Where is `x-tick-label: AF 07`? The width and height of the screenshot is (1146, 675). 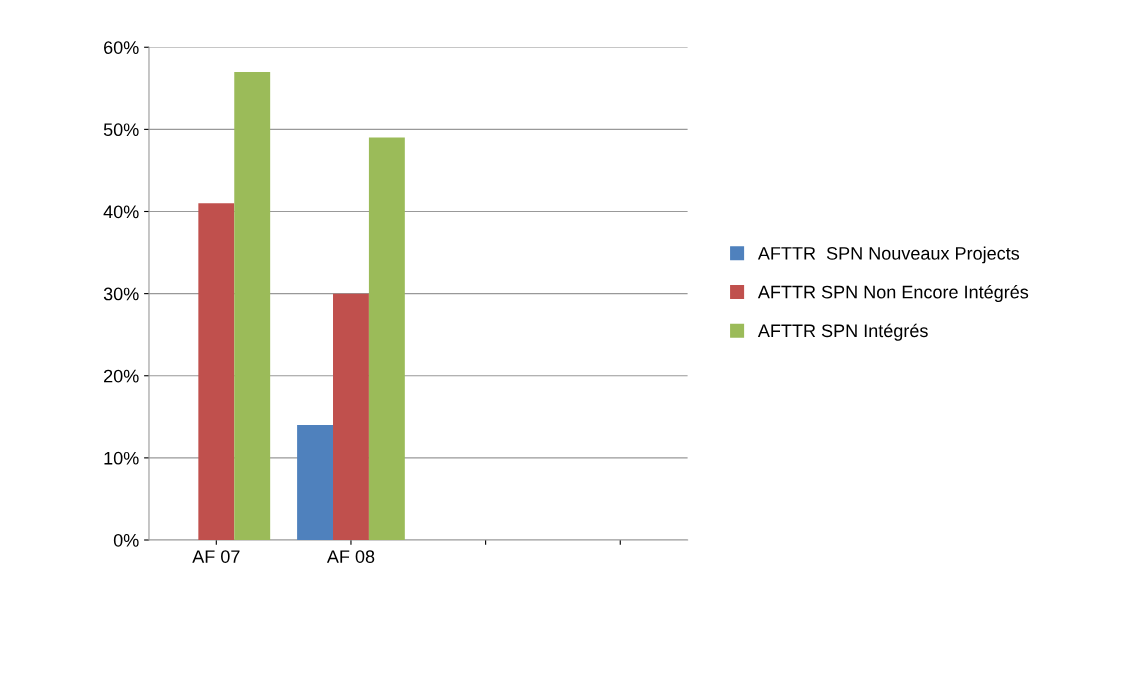 x-tick-label: AF 07 is located at coordinates (216, 556).